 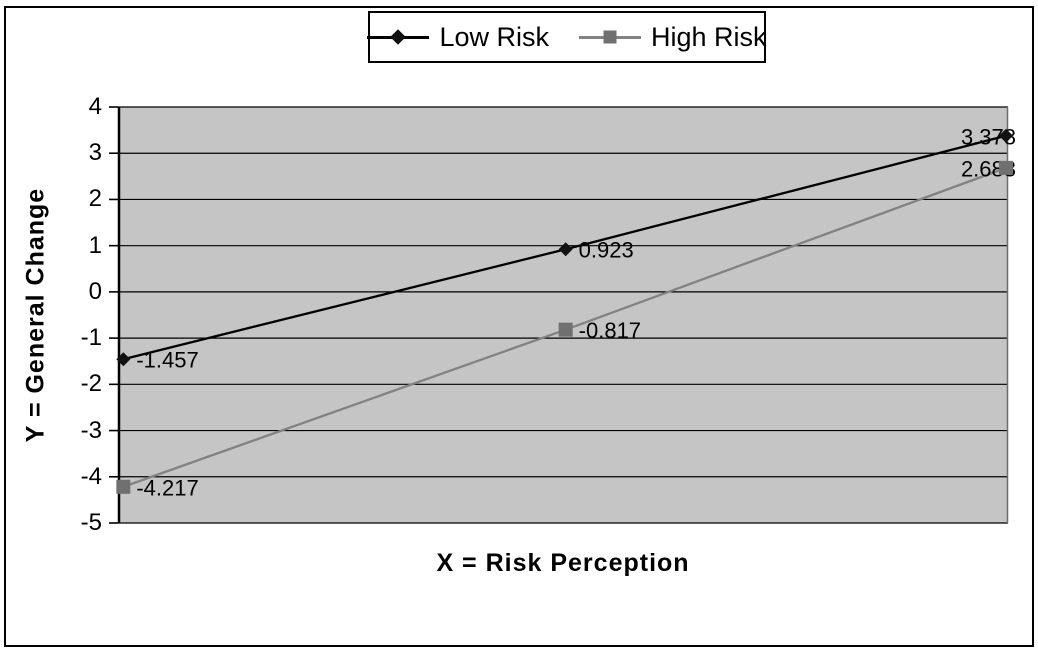 I want to click on legend-label-high-risk: High Risk, so click(x=709, y=36).